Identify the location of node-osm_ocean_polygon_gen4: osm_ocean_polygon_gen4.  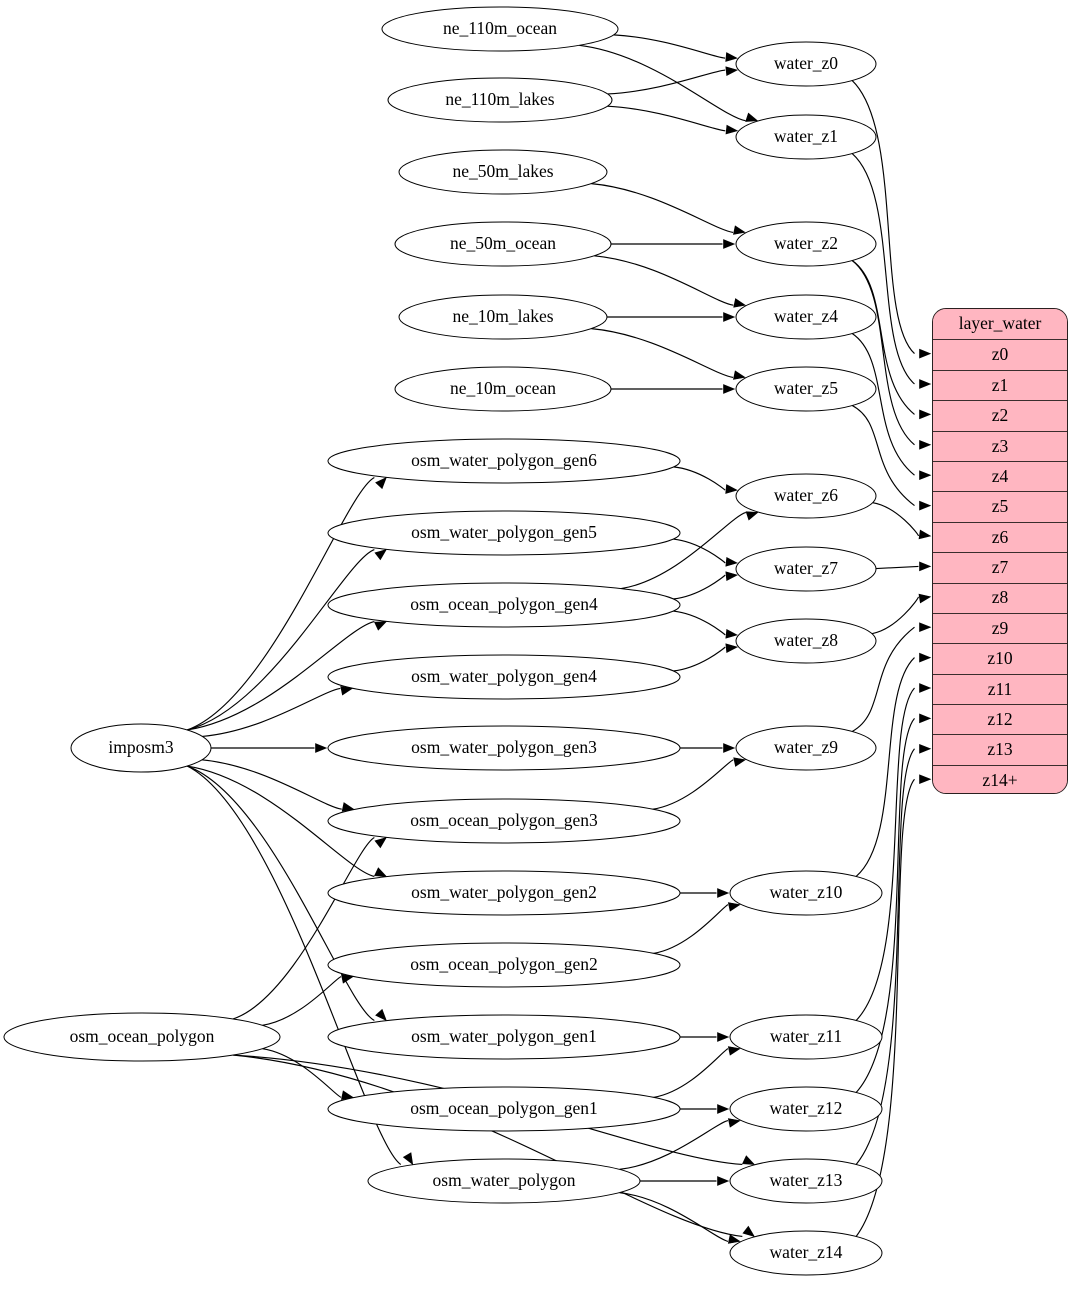
(504, 605).